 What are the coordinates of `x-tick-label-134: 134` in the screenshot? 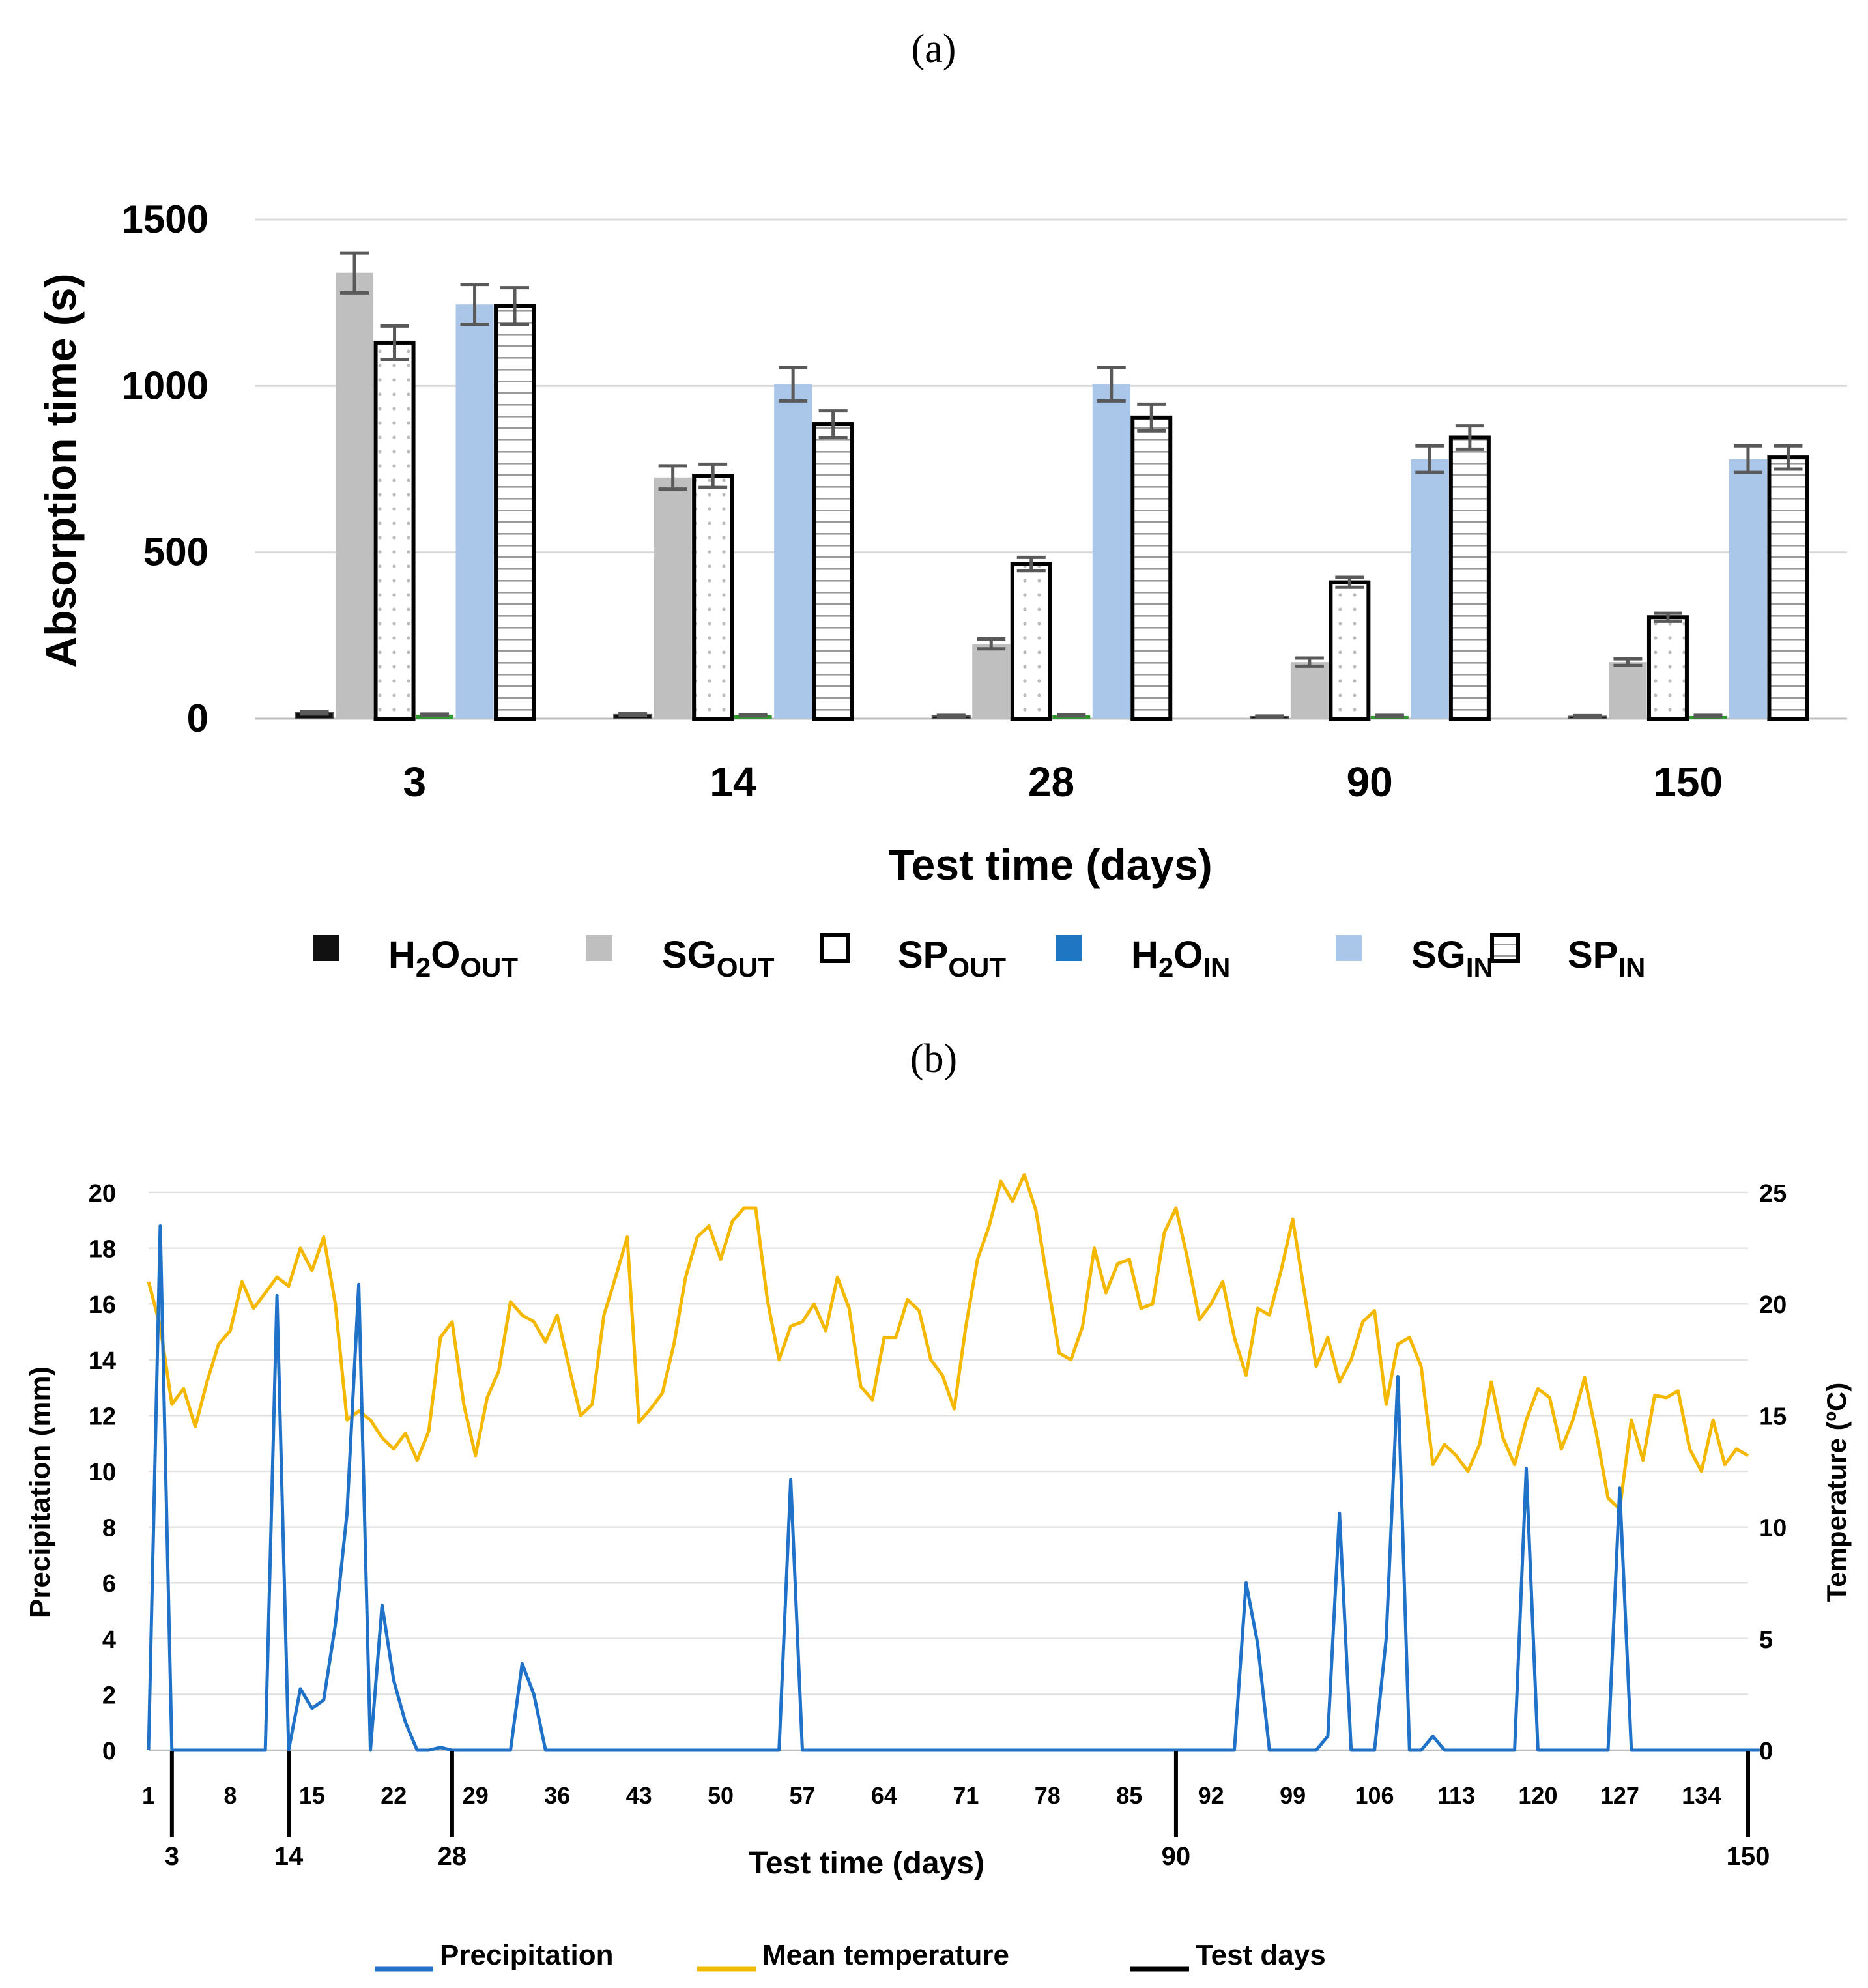 It's located at (1701, 1796).